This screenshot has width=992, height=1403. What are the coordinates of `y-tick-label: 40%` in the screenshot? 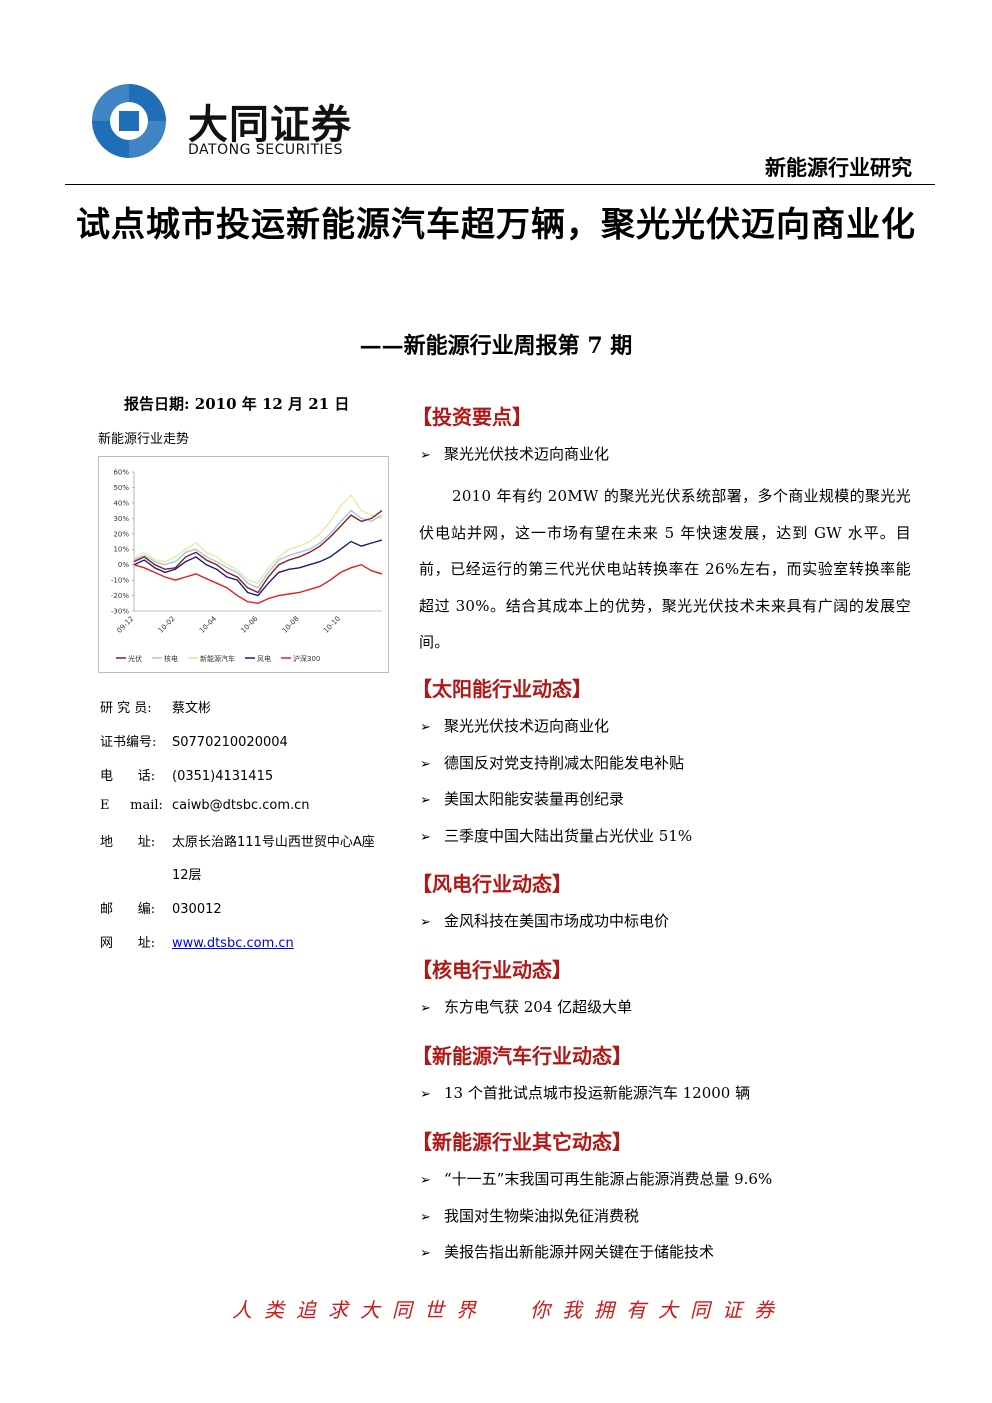 It's located at (121, 503).